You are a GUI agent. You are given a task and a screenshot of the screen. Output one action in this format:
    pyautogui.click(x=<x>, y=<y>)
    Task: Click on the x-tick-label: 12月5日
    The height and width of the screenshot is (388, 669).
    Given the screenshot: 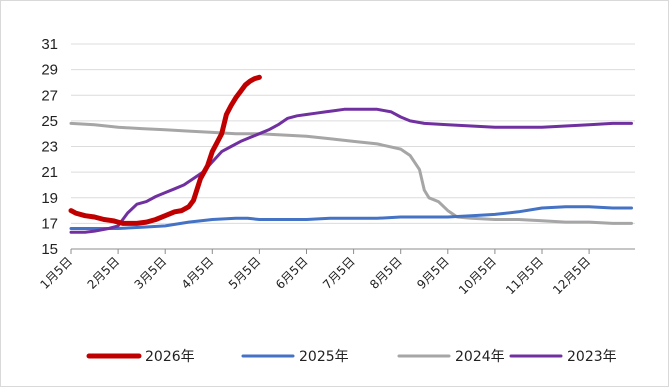 What is the action you would take?
    pyautogui.click(x=571, y=275)
    